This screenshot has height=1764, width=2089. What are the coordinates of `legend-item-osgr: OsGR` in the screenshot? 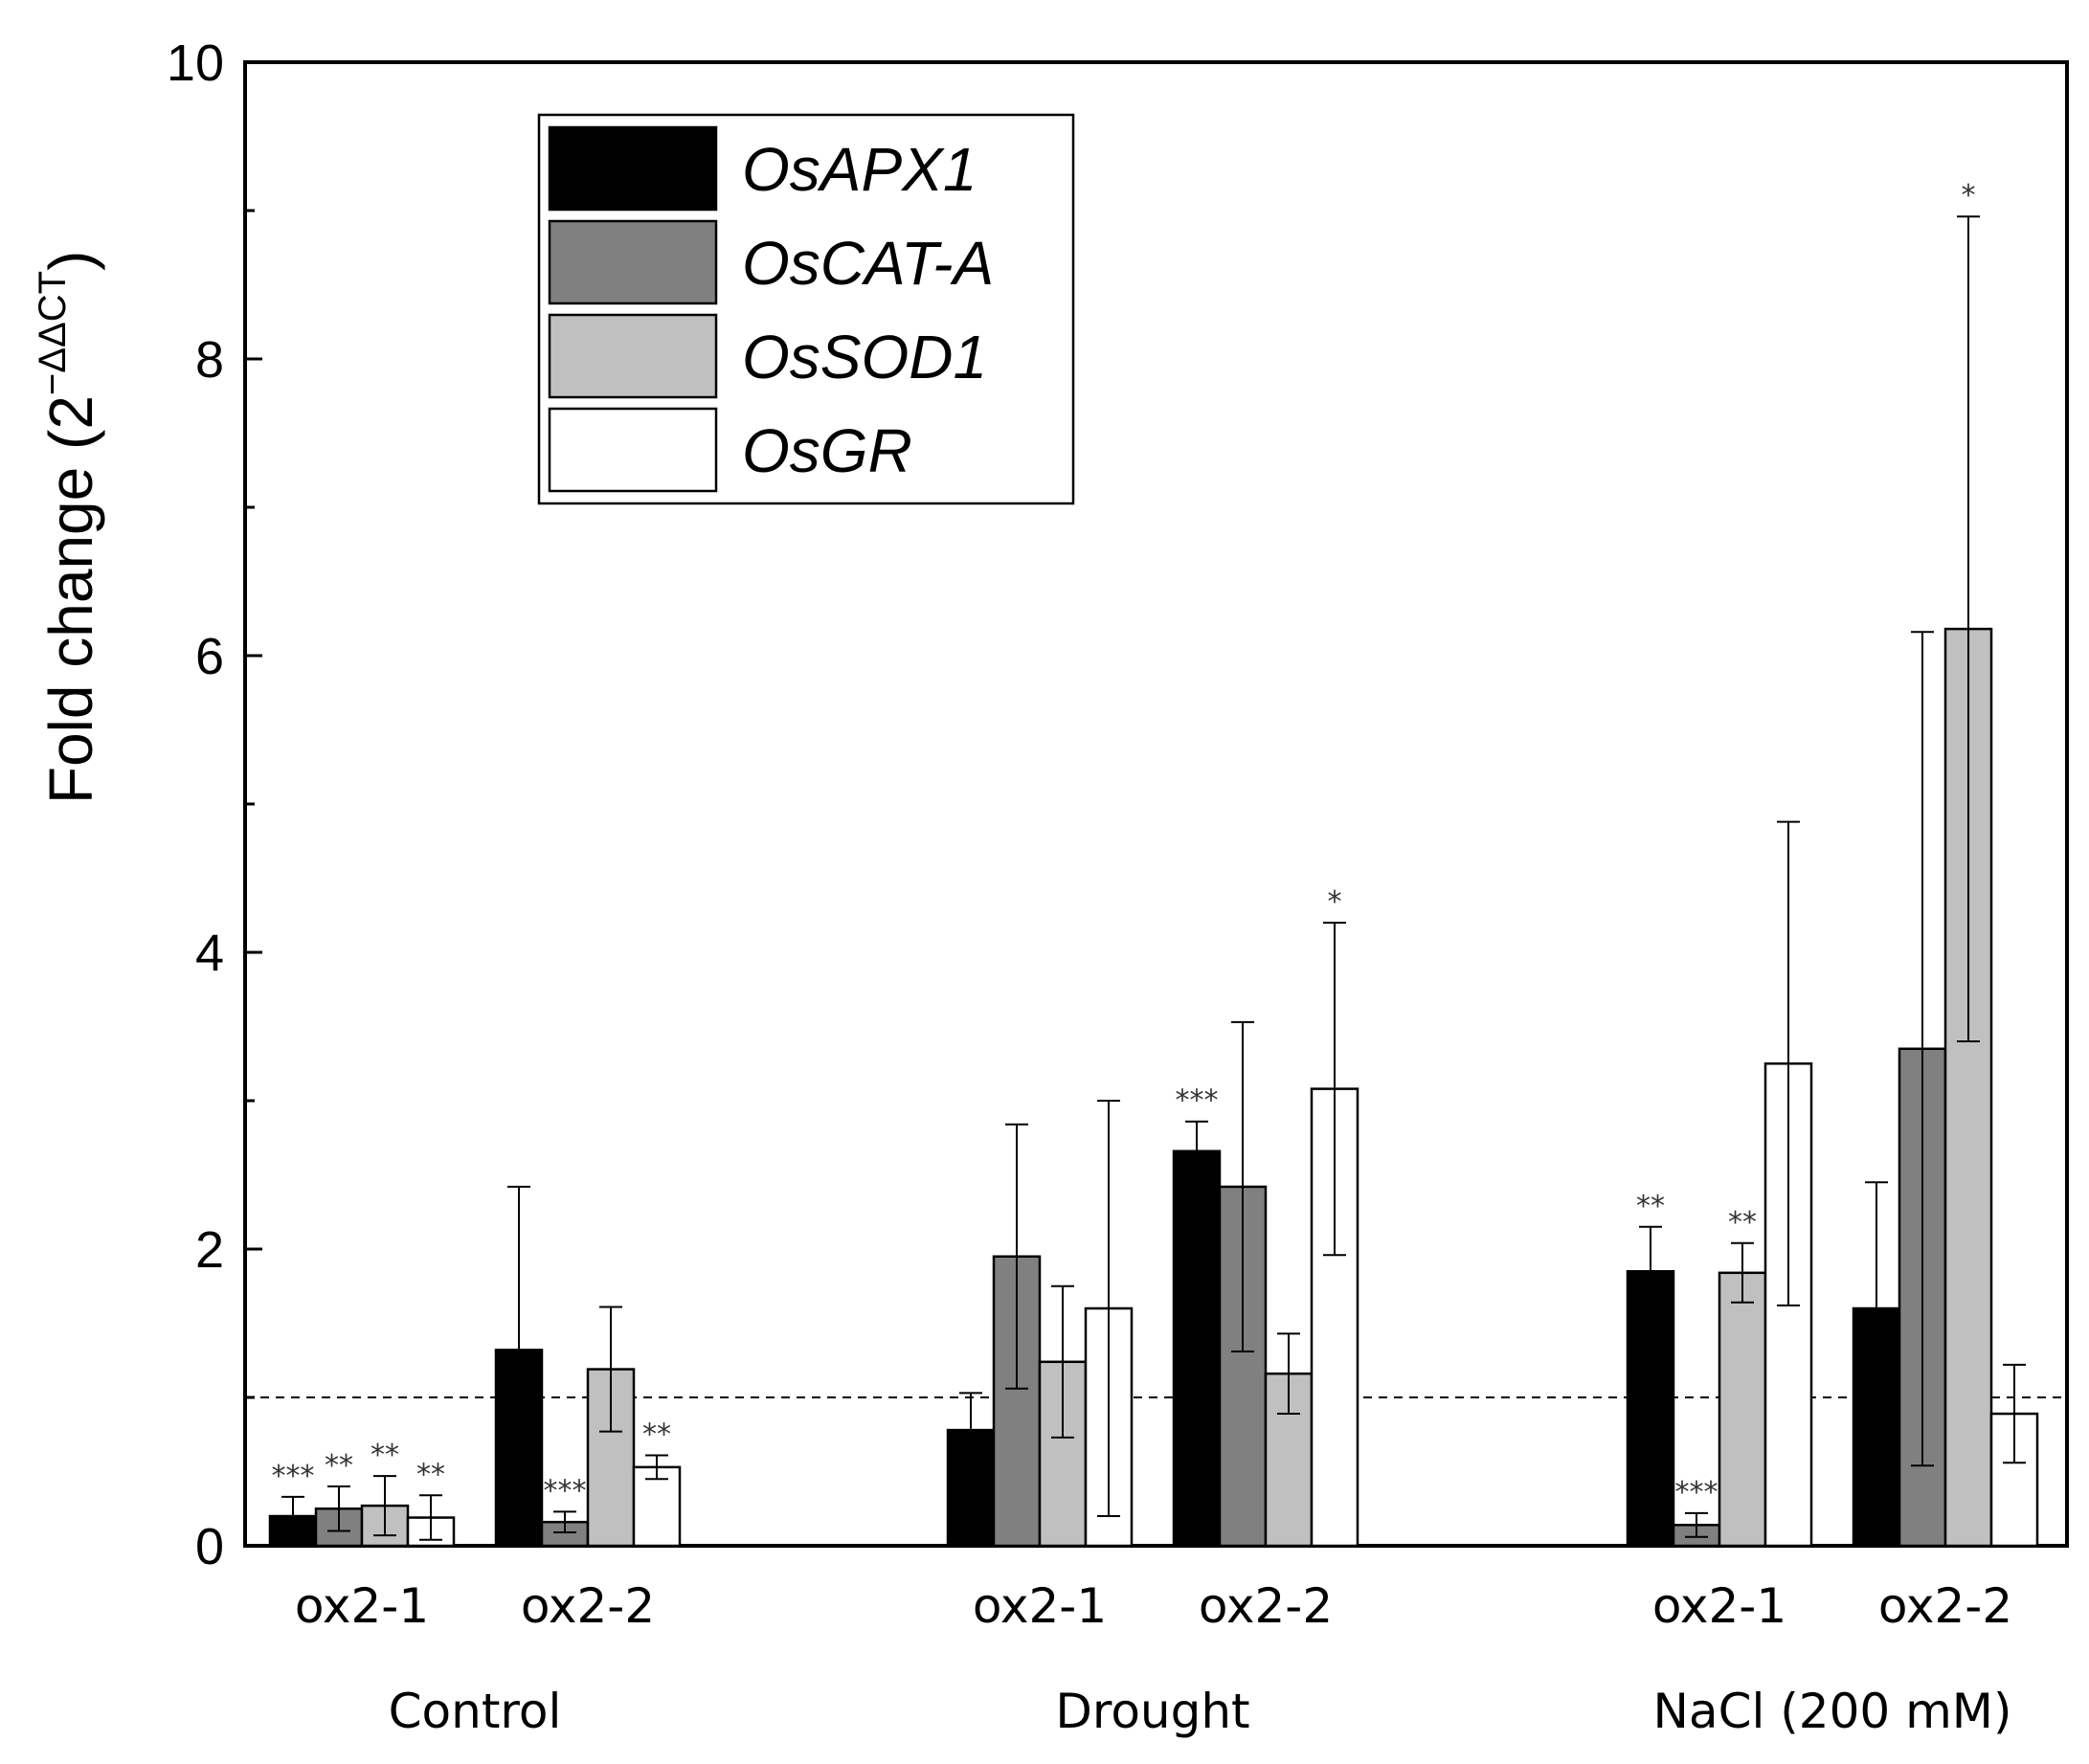 It's located at (730, 450).